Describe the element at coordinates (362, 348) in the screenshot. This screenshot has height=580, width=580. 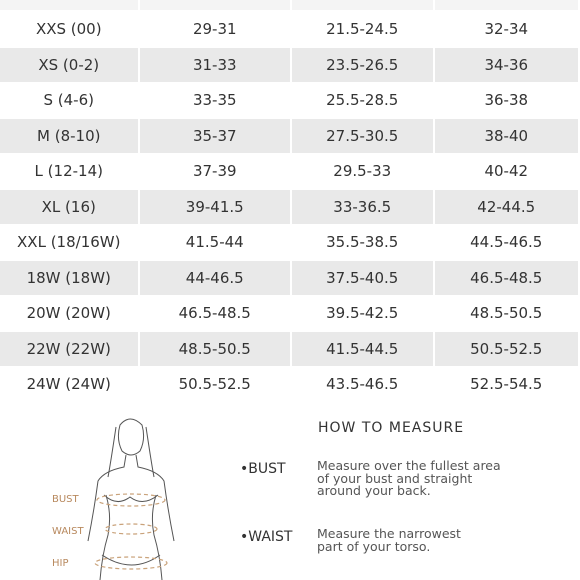
I see `cell: 41.5-44.5` at that location.